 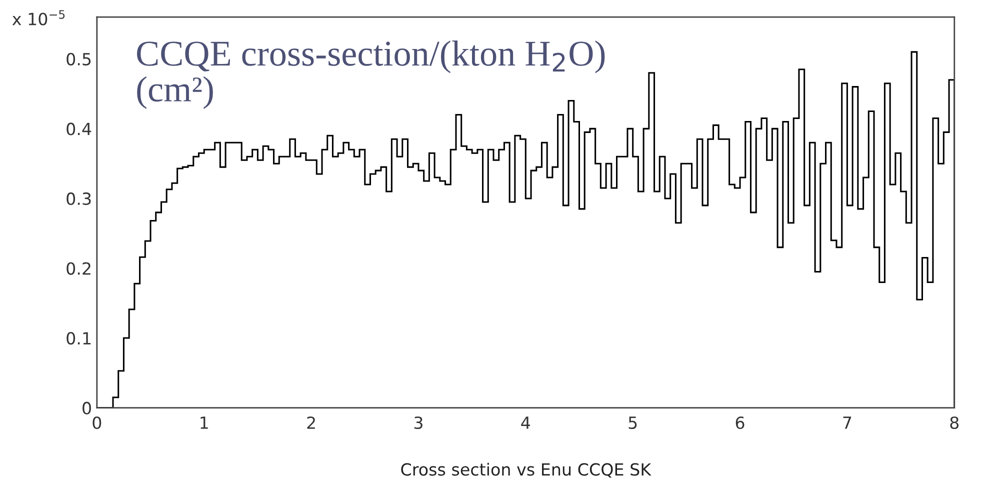 I want to click on y-tick-label: 0.3, so click(x=78, y=199).